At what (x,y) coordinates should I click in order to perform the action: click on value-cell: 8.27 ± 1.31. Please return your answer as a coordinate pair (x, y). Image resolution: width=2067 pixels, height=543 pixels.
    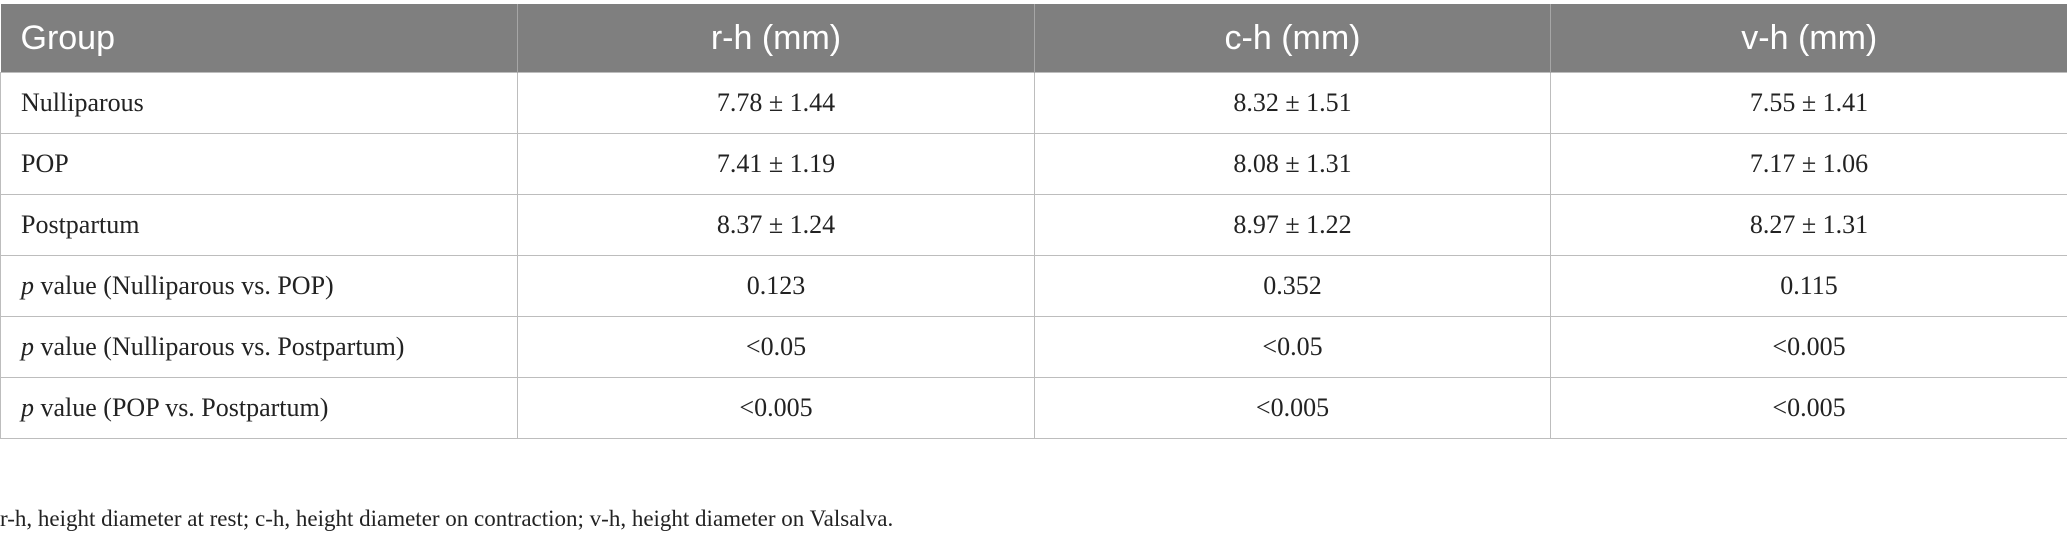
    Looking at the image, I should click on (1808, 225).